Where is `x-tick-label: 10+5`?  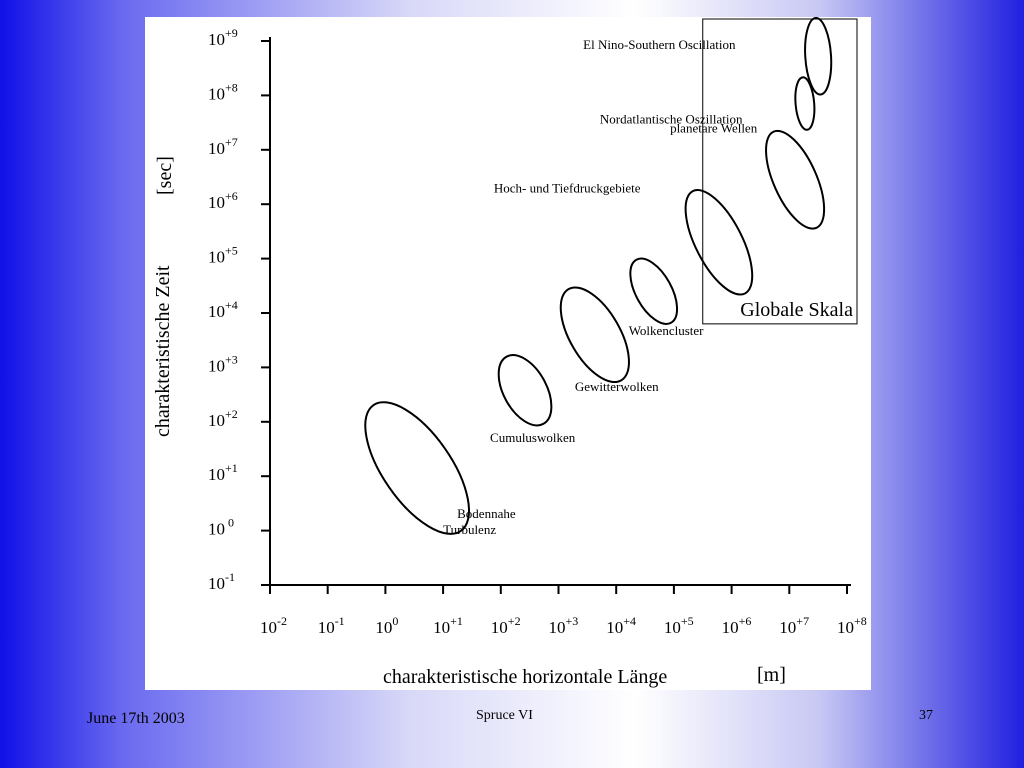
x-tick-label: 10+5 is located at coordinates (679, 625).